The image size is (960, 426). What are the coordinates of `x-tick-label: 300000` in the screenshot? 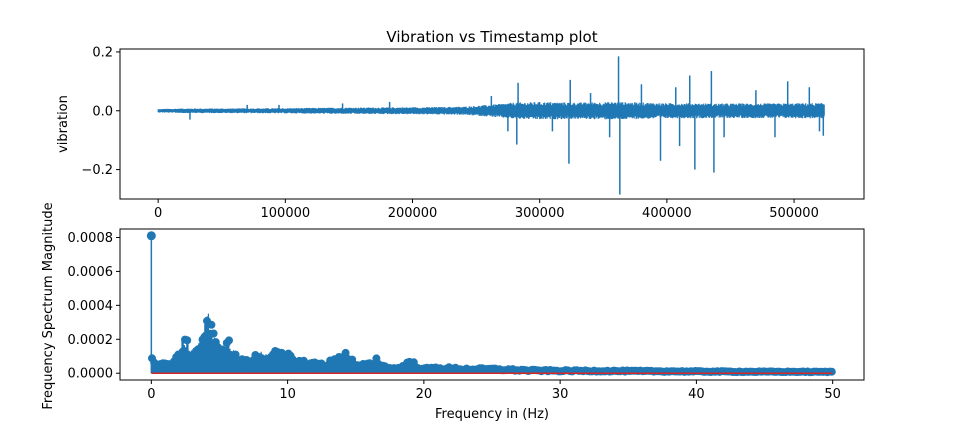 It's located at (540, 213).